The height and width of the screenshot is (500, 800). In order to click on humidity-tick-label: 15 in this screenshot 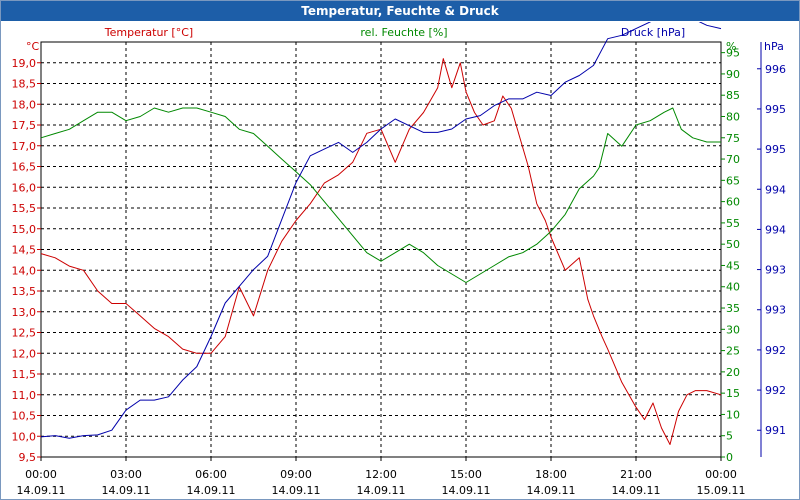, I will do `click(733, 393)`.